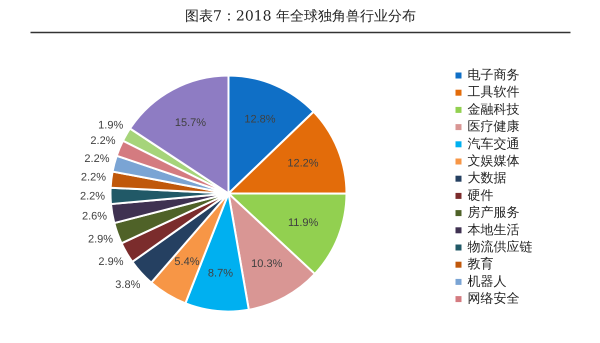 The height and width of the screenshot is (343, 600). Describe the element at coordinates (187, 262) in the screenshot. I see `data-label: 5.4%` at that location.